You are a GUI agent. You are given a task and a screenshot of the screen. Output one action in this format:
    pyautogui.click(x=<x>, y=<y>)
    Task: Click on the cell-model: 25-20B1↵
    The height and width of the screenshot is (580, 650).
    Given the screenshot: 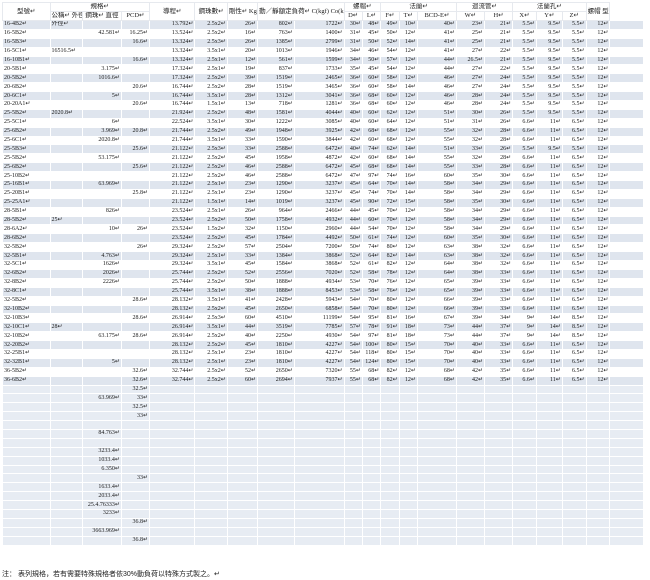 What is the action you would take?
    pyautogui.click(x=26, y=193)
    